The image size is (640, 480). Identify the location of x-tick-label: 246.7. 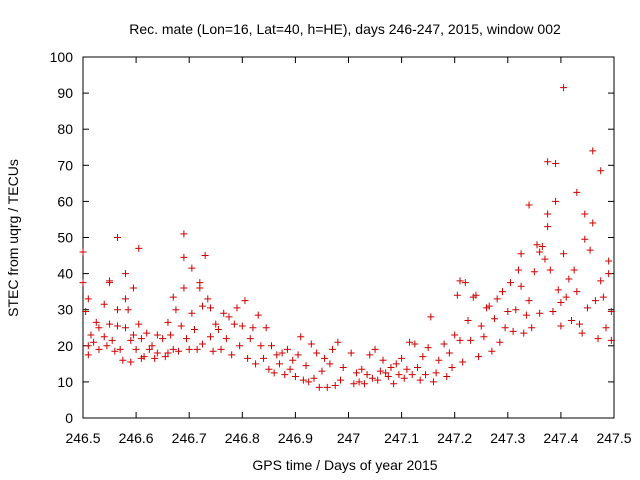
(189, 438).